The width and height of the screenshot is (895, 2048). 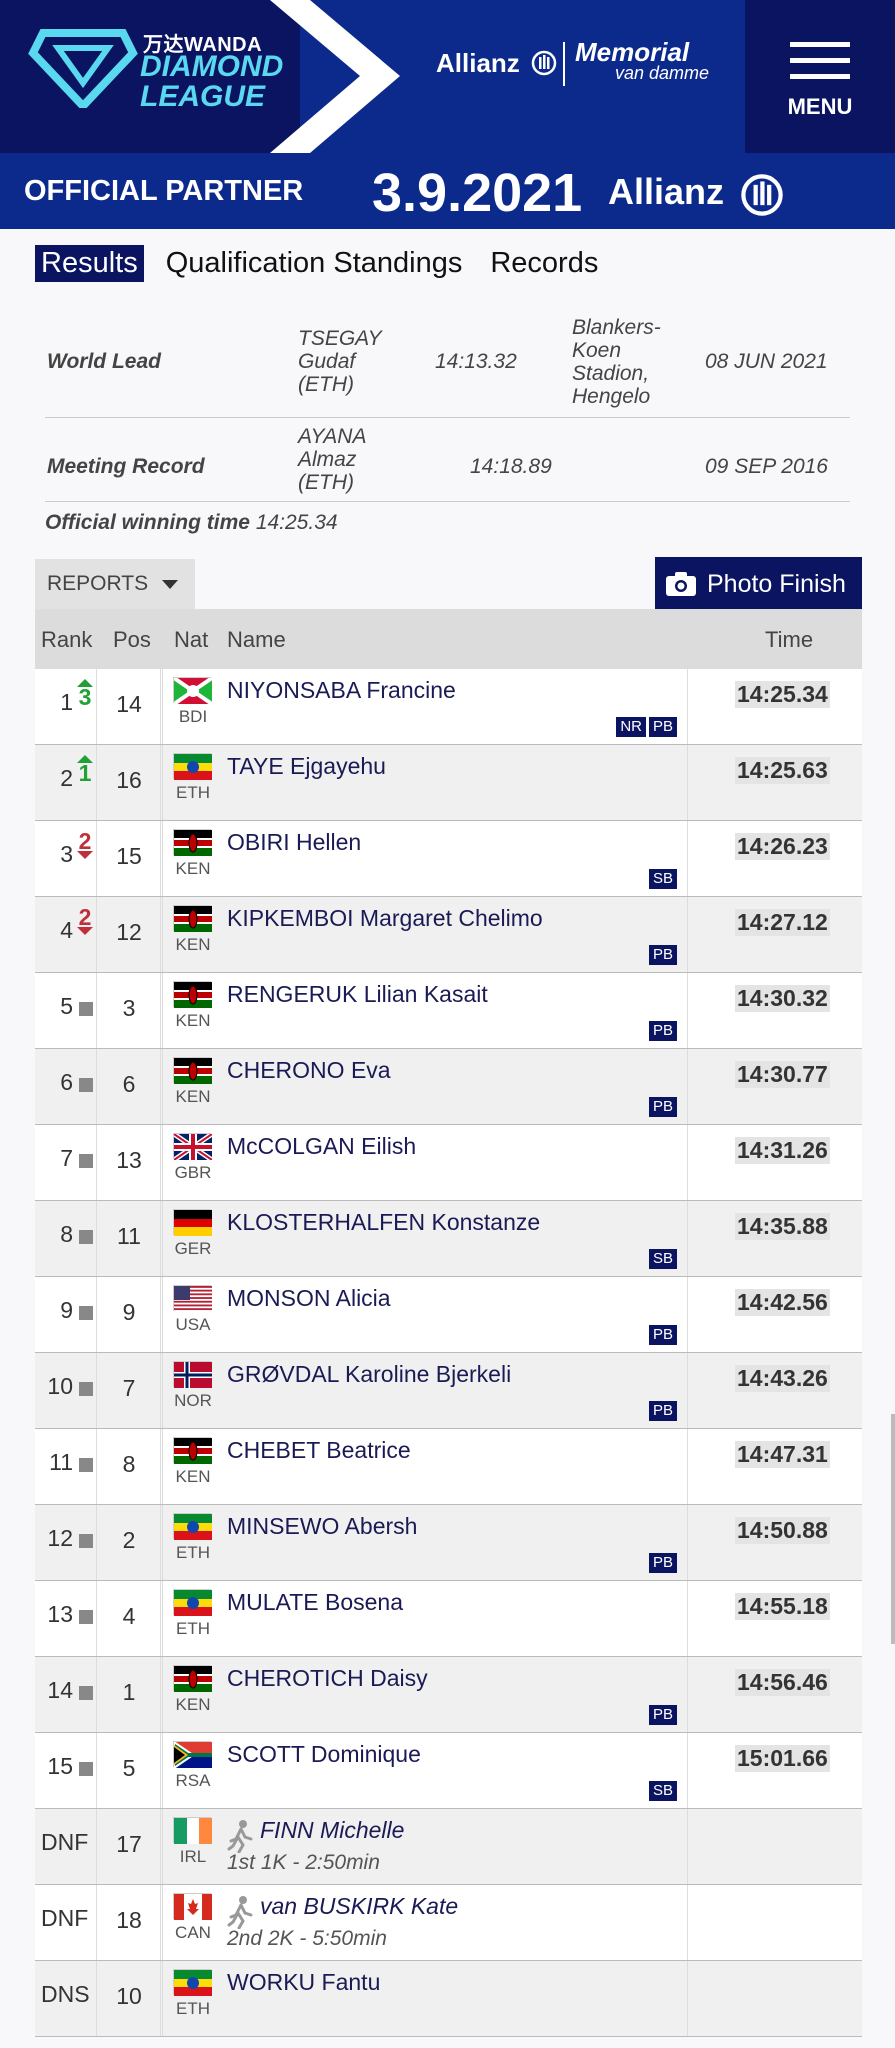 I want to click on athlete-name: FINN Michelle, so click(x=332, y=1830).